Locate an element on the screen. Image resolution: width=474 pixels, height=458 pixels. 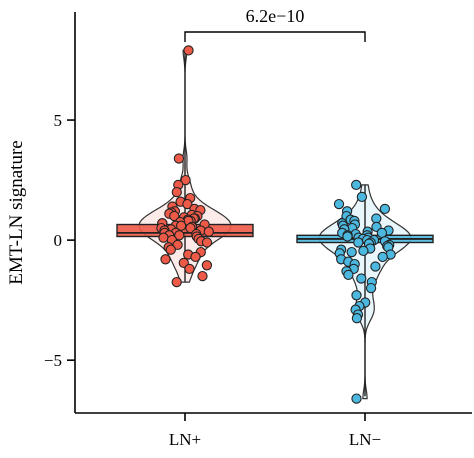
series-ln-neg is located at coordinates (365, 291).